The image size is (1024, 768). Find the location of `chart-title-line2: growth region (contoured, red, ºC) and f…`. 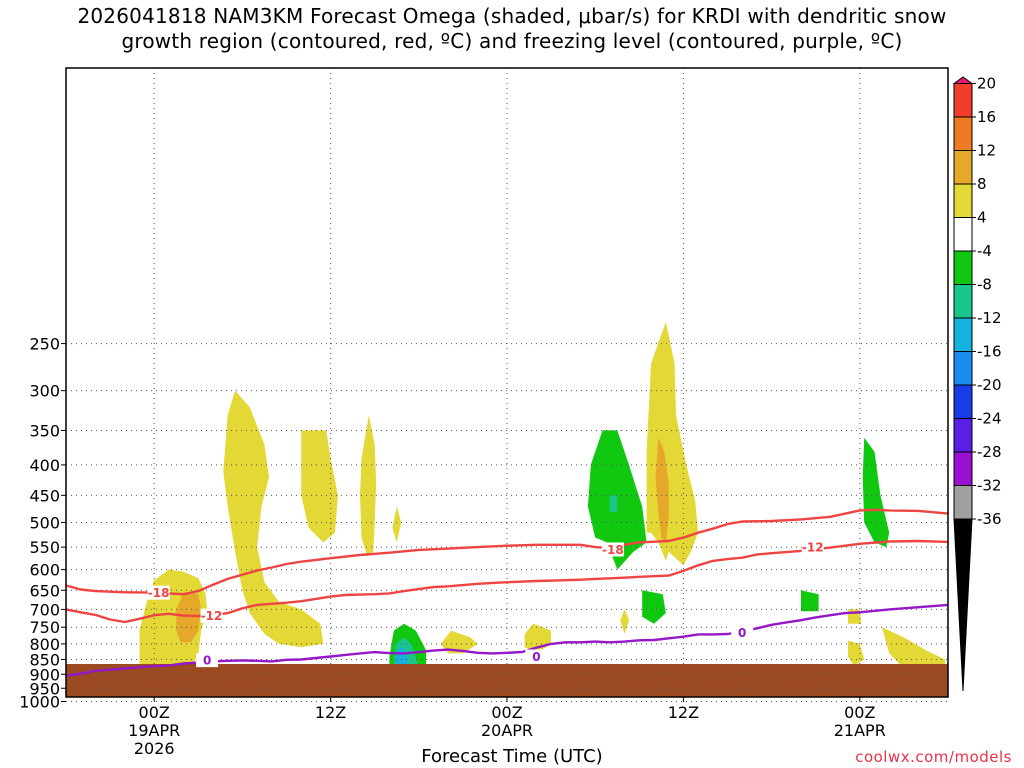

chart-title-line2: growth region (contoured, red, ºC) and f… is located at coordinates (512, 41).